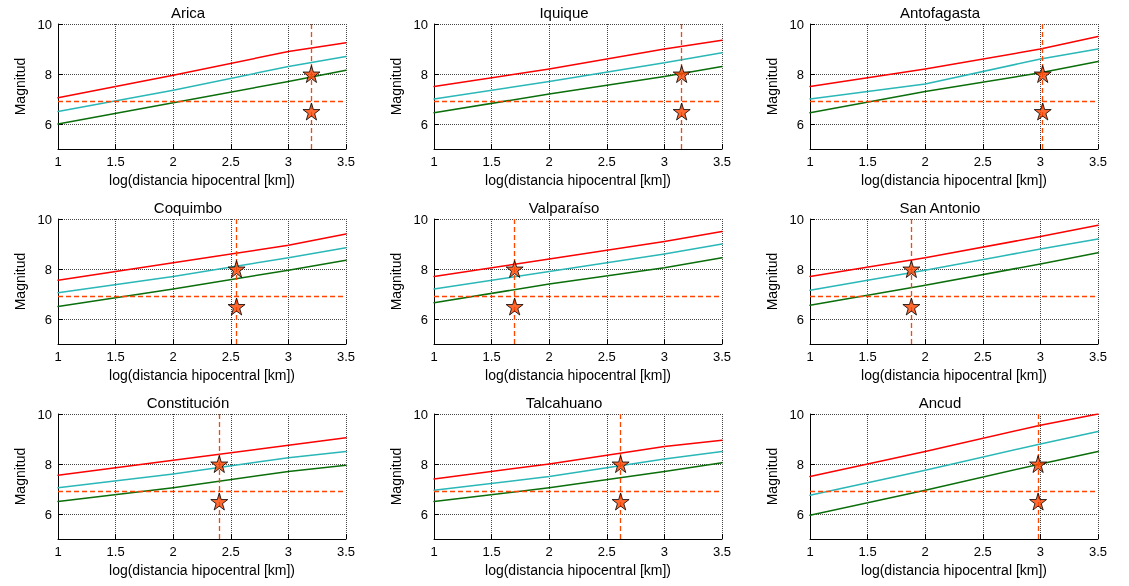 This screenshot has height=586, width=1129. What do you see at coordinates (940, 402) in the screenshot?
I see `chart-title: Ancud` at bounding box center [940, 402].